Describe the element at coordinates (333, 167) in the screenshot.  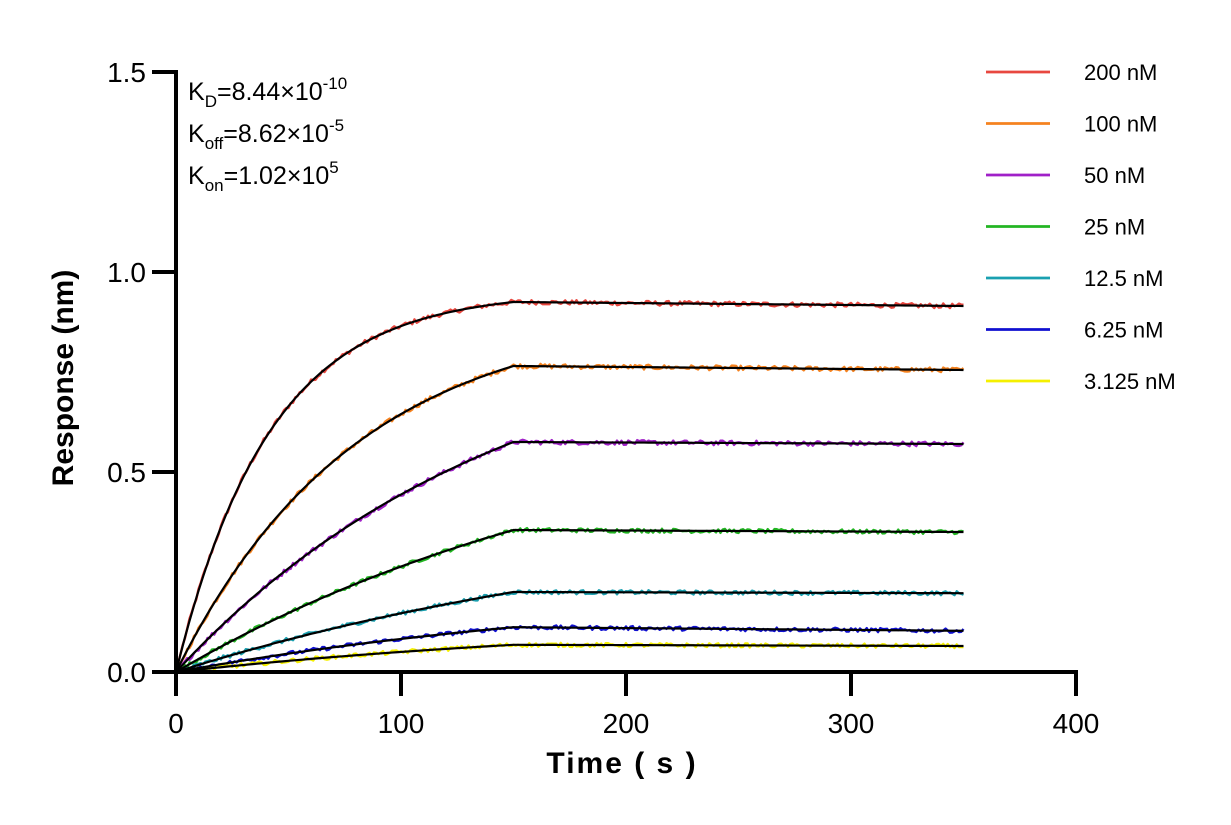
I see `annotation-exponent: 5` at that location.